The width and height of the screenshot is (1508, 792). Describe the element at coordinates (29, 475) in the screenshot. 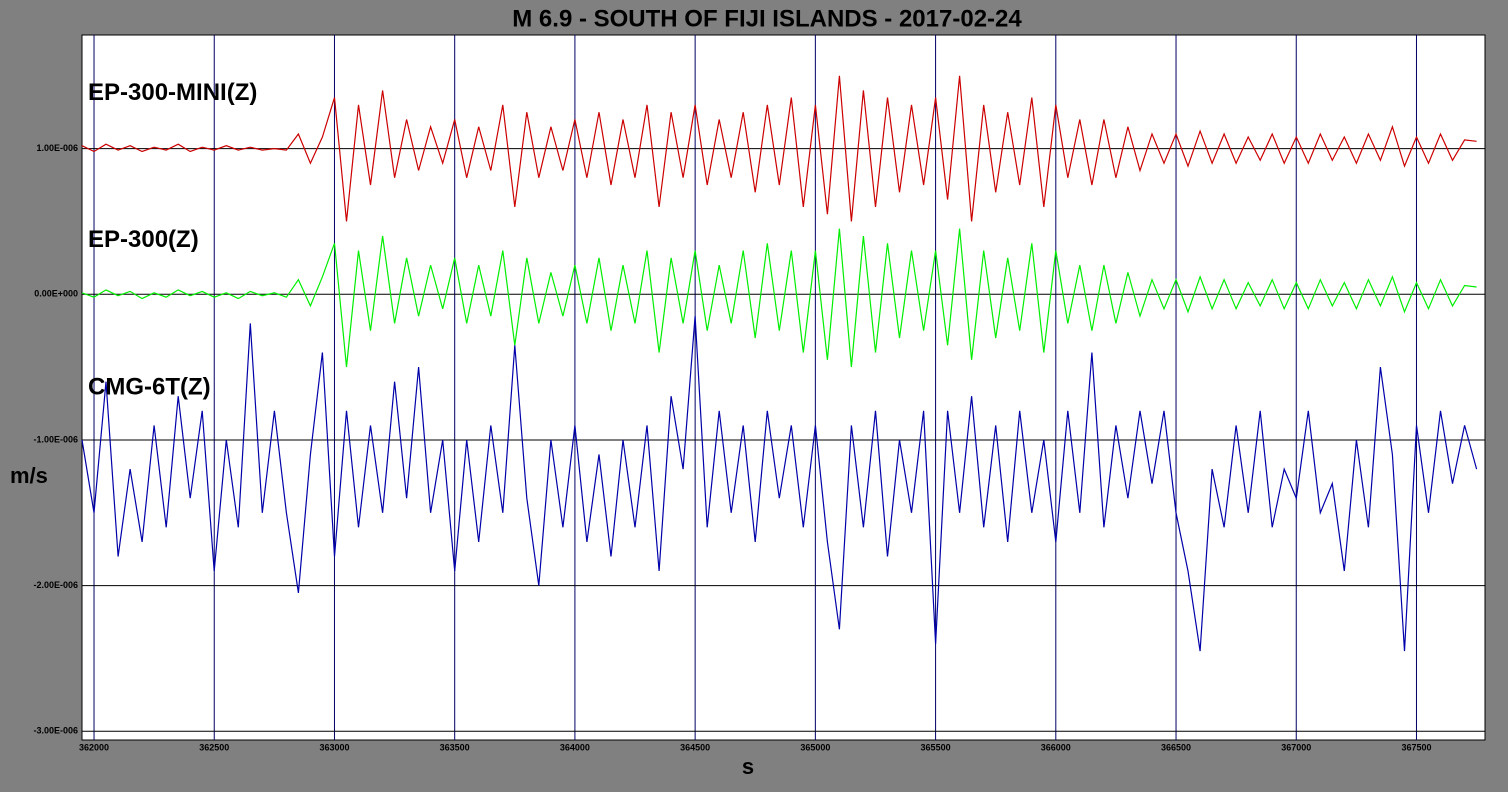

I see `y-axis-label: m/s` at that location.